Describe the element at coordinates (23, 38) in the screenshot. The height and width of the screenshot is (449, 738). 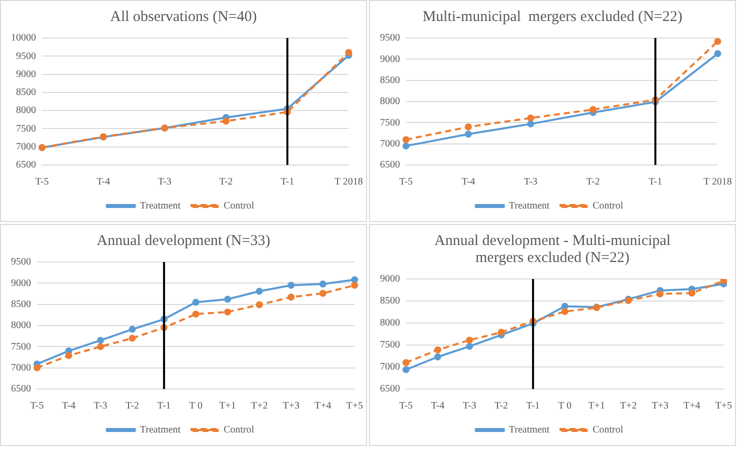
I see `y-tick-label: 10000` at that location.